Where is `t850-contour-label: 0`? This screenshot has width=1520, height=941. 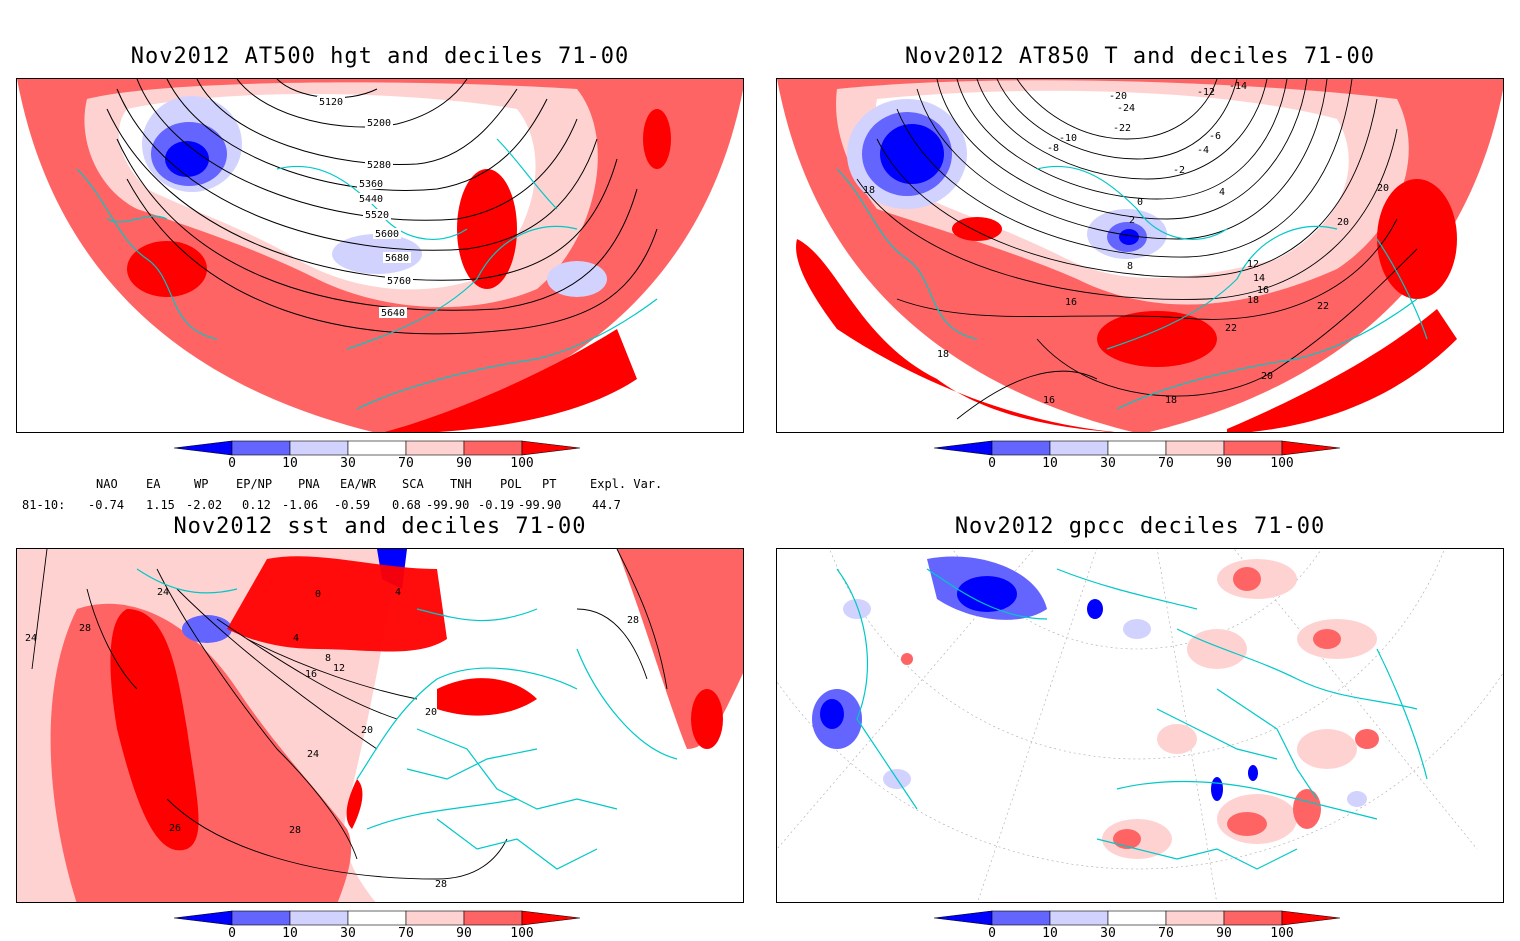 t850-contour-label: 0 is located at coordinates (1140, 202).